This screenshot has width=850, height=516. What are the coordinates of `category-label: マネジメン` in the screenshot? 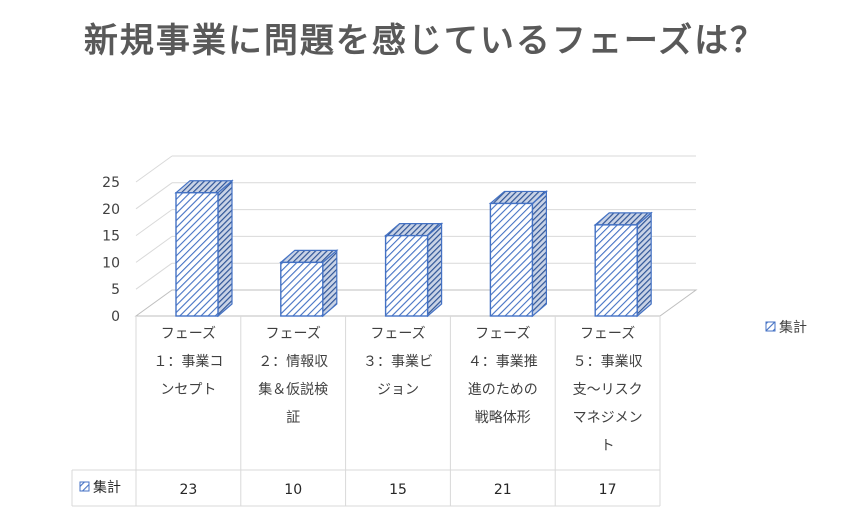 It's located at (608, 418).